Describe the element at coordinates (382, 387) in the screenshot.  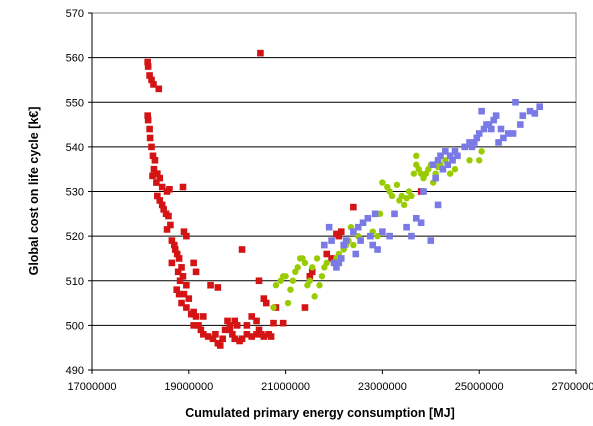
I see `x-tick-label: 23000000` at that location.